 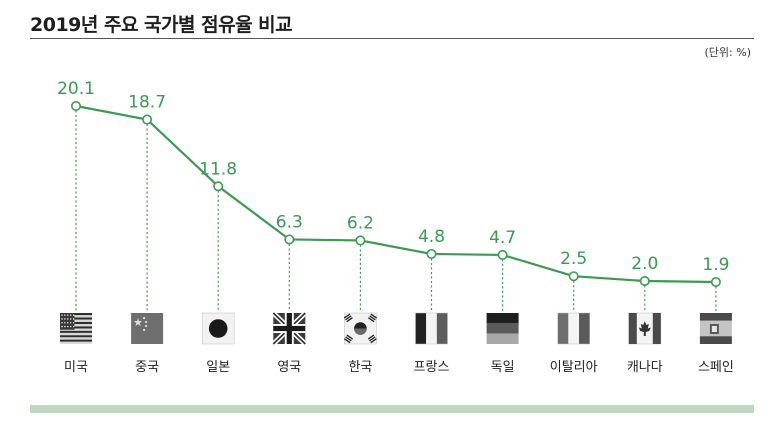 What do you see at coordinates (218, 367) in the screenshot?
I see `category-label: 일본` at bounding box center [218, 367].